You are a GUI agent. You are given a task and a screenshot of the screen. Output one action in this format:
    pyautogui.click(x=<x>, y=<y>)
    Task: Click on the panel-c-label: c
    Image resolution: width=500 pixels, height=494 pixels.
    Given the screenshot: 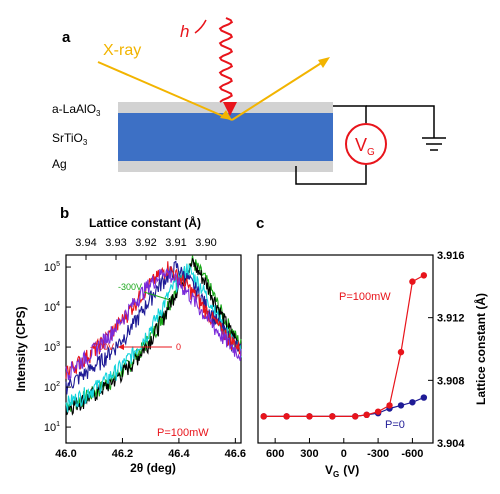 What is the action you would take?
    pyautogui.click(x=260, y=223)
    